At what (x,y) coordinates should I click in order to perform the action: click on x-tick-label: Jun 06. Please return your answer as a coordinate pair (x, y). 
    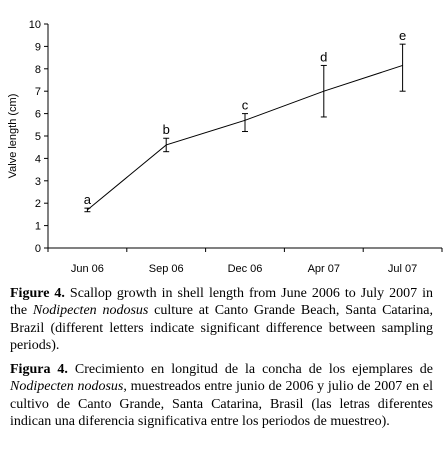
    Looking at the image, I should click on (87, 269).